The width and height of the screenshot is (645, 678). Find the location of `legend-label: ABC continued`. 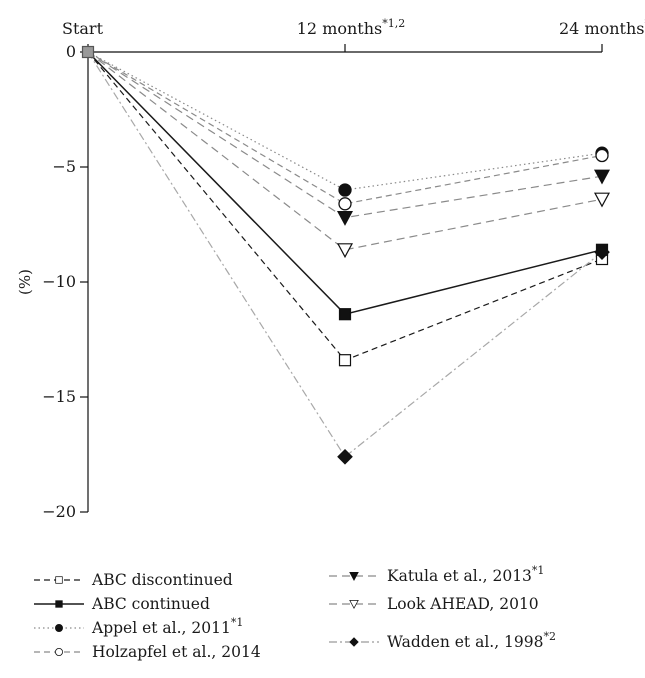

legend-label: ABC continued is located at coordinates (150, 604).